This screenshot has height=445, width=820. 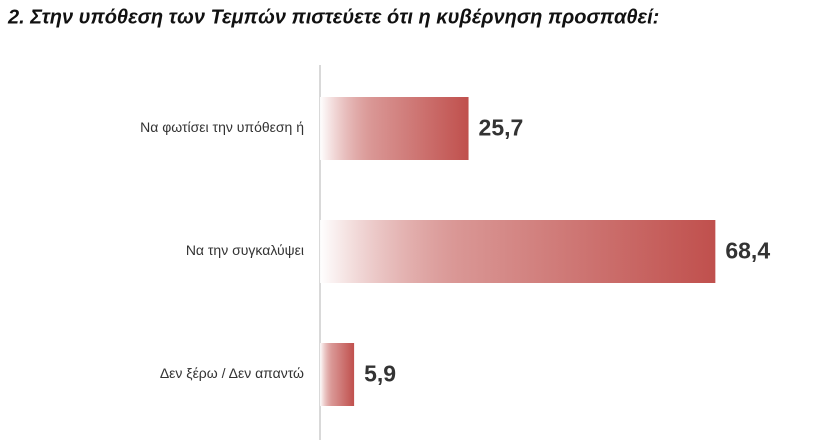 I want to click on value-label: 68,4, so click(x=747, y=251).